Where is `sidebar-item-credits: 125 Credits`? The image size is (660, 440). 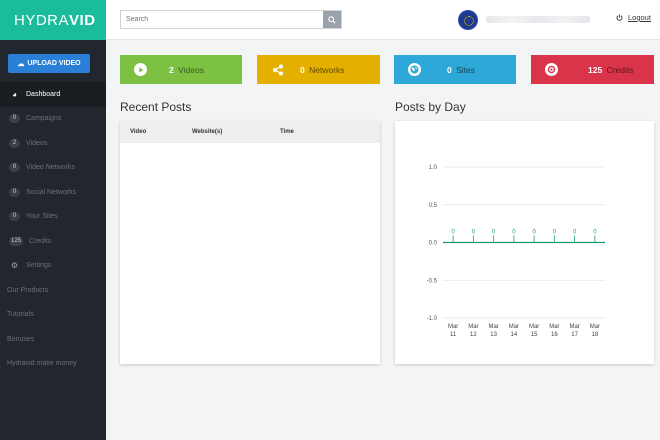 sidebar-item-credits: 125 Credits is located at coordinates (53, 241).